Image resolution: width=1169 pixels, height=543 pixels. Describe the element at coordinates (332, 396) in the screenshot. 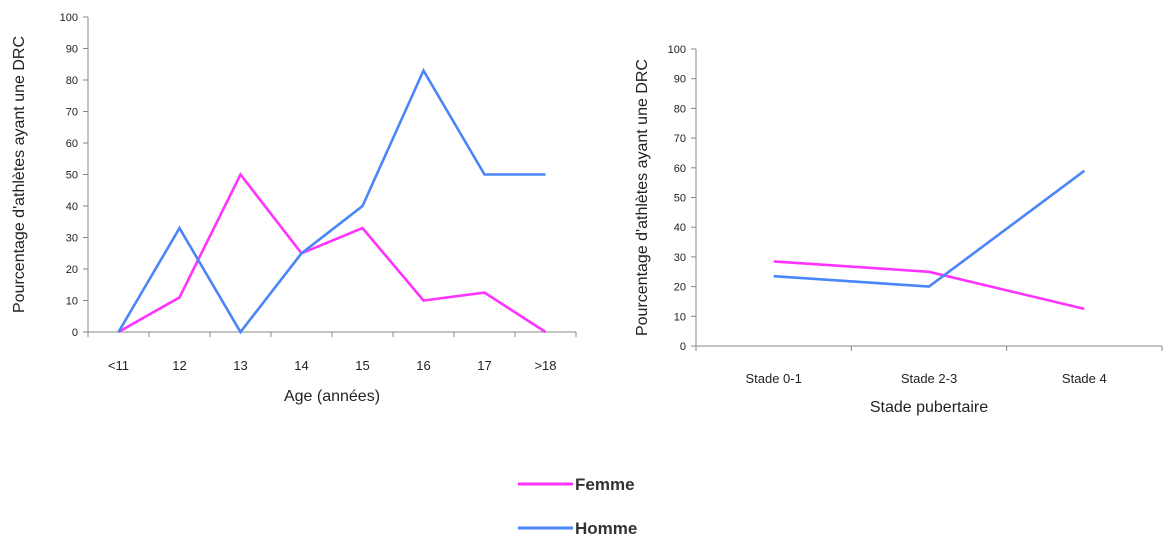

I see `x-axis-title: Age (années)` at that location.